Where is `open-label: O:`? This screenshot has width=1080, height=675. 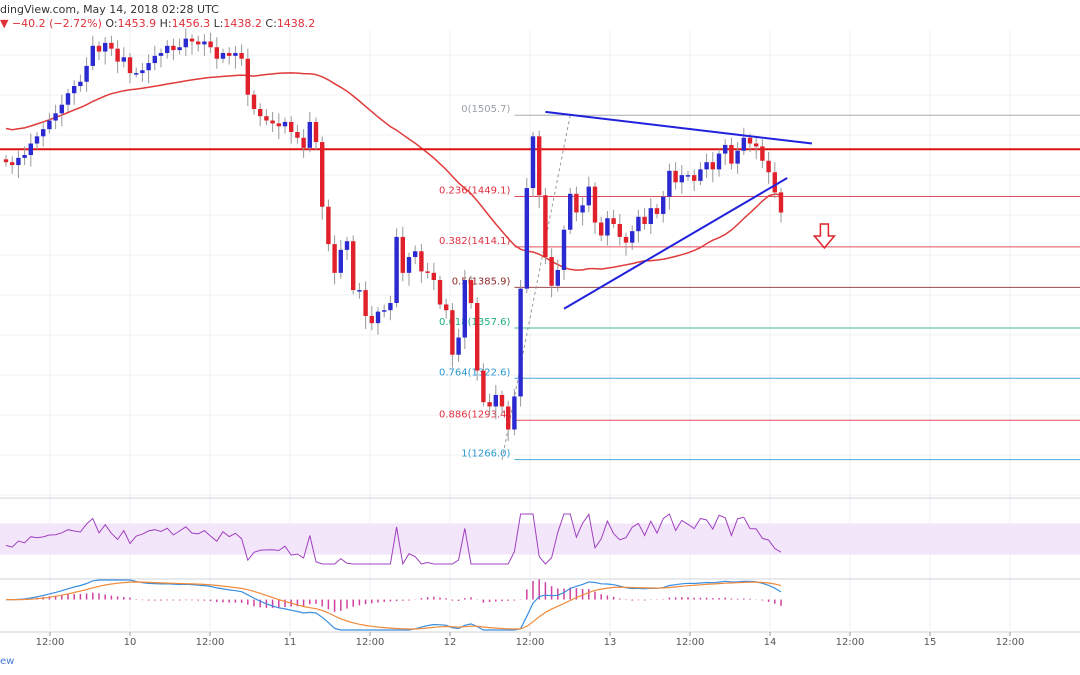 open-label: O: is located at coordinates (111, 23).